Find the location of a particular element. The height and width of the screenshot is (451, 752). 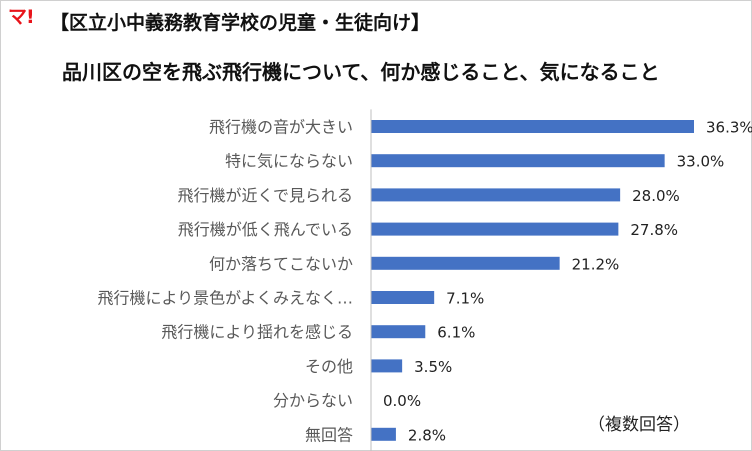

value-label: 27.8% is located at coordinates (654, 230).